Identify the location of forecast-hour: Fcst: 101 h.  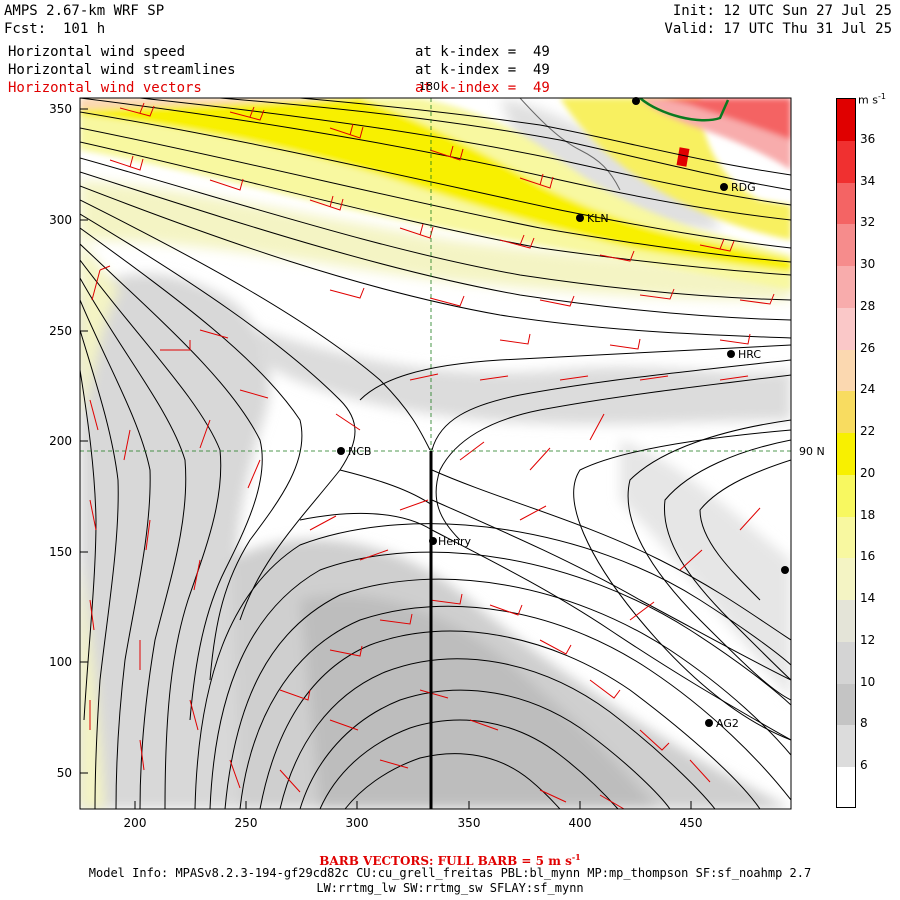
(55, 29).